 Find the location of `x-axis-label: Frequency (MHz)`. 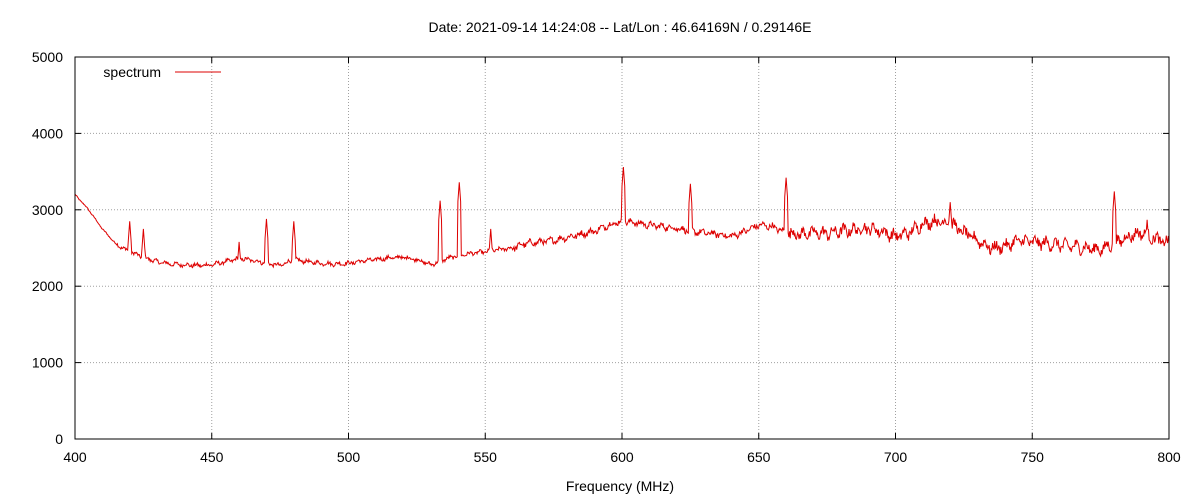

x-axis-label: Frequency (MHz) is located at coordinates (620, 486).